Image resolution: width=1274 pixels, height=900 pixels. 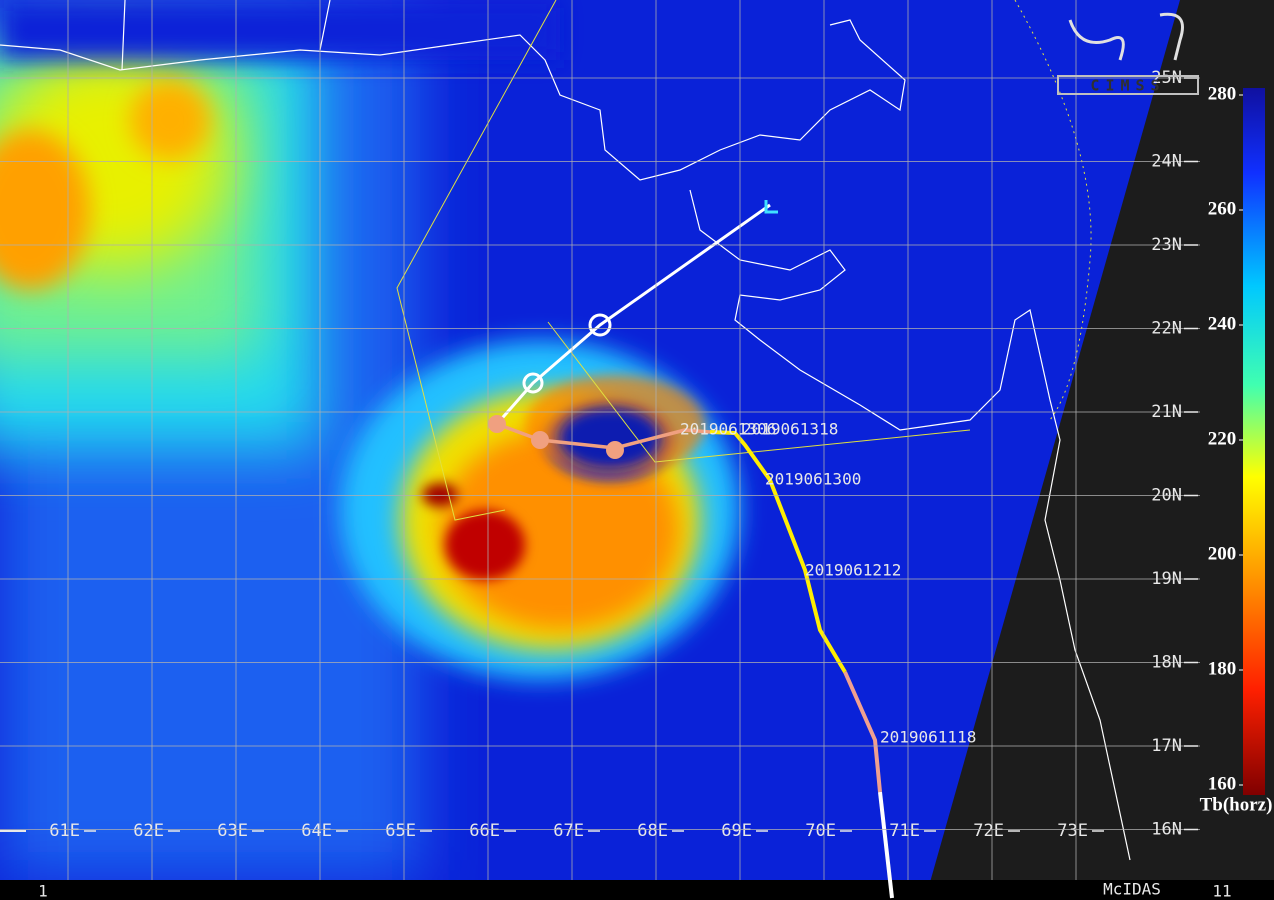 What do you see at coordinates (1166, 245) in the screenshot?
I see `lat-label: 23N` at bounding box center [1166, 245].